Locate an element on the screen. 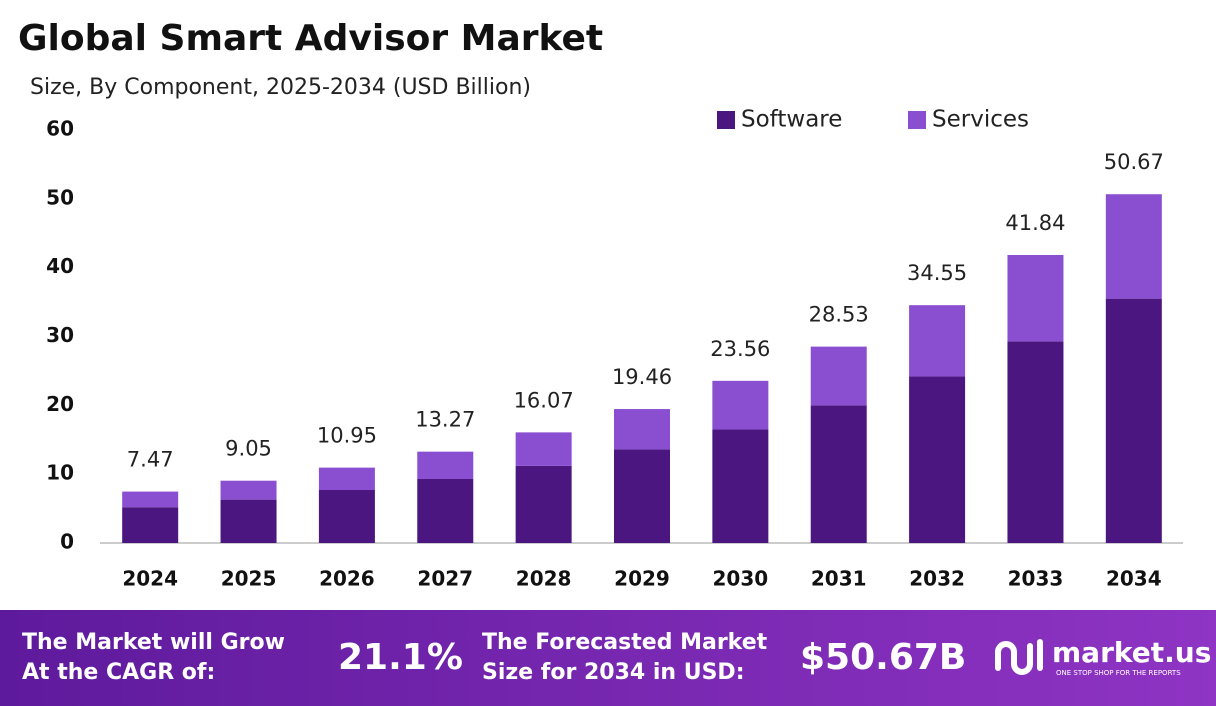 This screenshot has height=706, width=1216. y-tick-label: 40 is located at coordinates (60, 266).